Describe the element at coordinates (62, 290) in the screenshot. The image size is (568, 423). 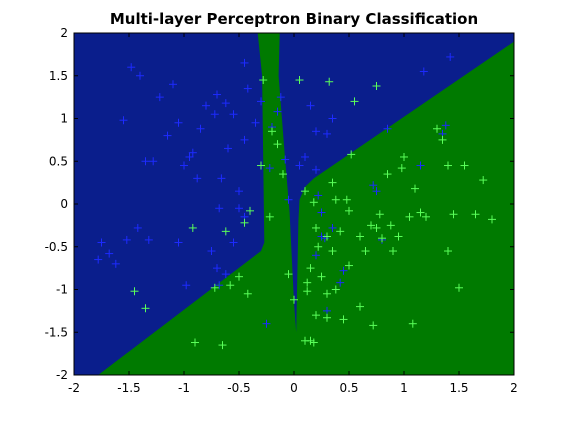
I see `y-tick-label: -1` at that location.